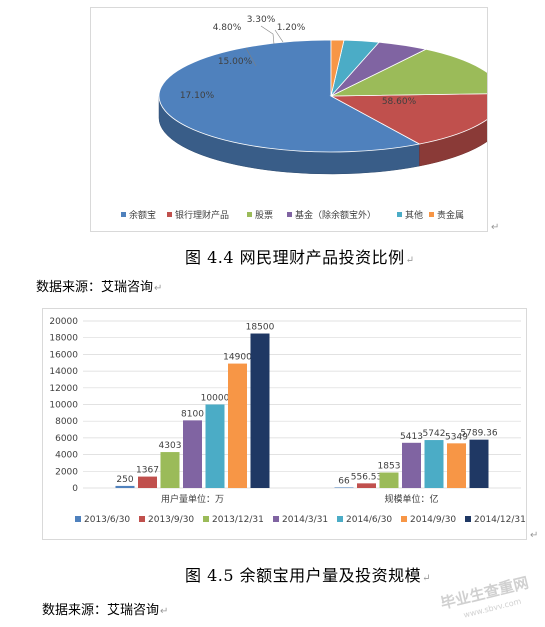 This screenshot has width=545, height=627. I want to click on bar-data-label: 5789.36, so click(478, 434).